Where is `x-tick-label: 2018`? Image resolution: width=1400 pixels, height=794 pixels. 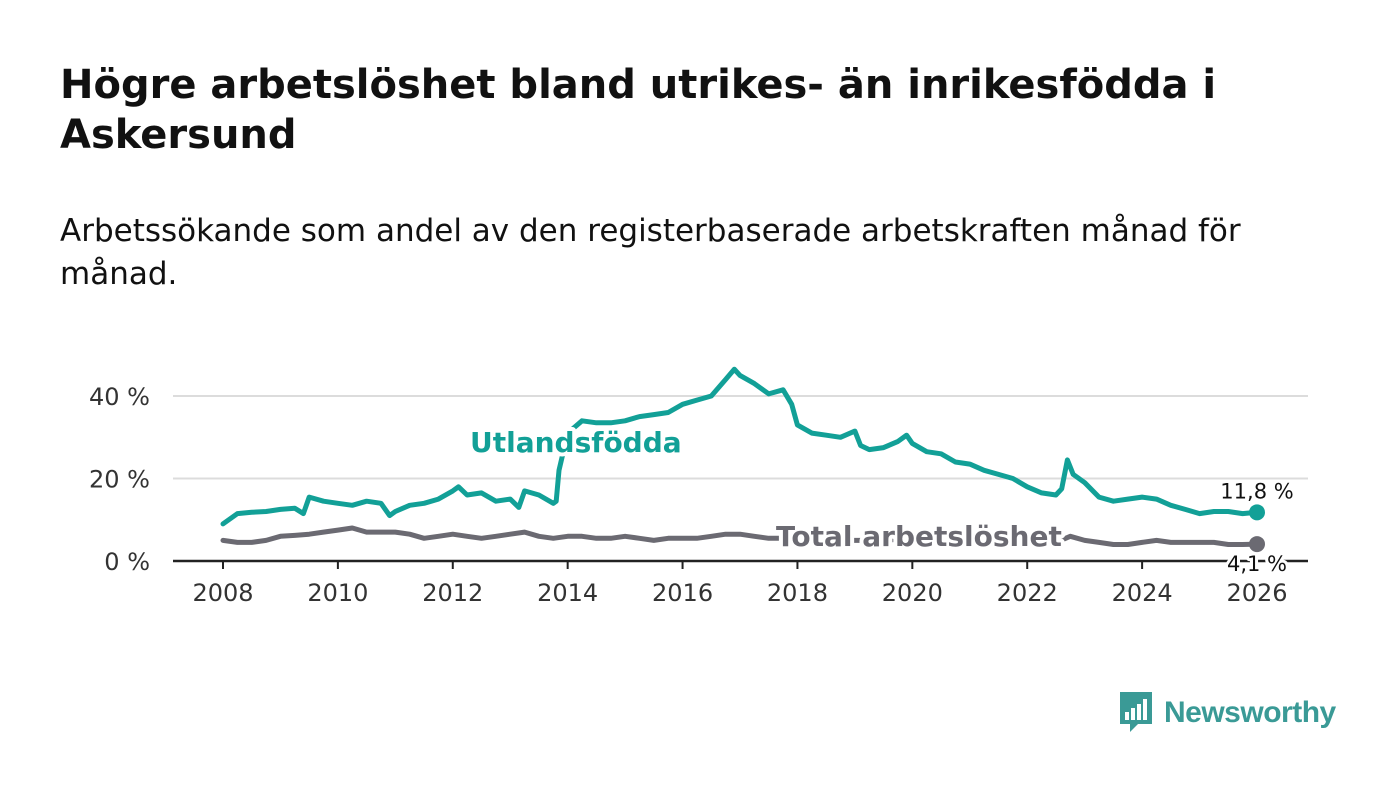 x-tick-label: 2018 is located at coordinates (797, 593).